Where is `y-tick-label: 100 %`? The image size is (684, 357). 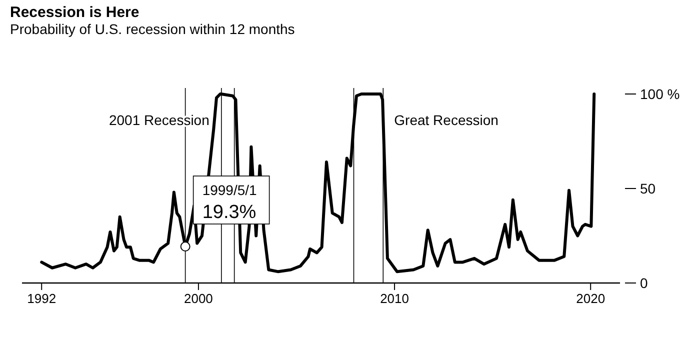
y-tick-label: 100 % is located at coordinates (660, 94).